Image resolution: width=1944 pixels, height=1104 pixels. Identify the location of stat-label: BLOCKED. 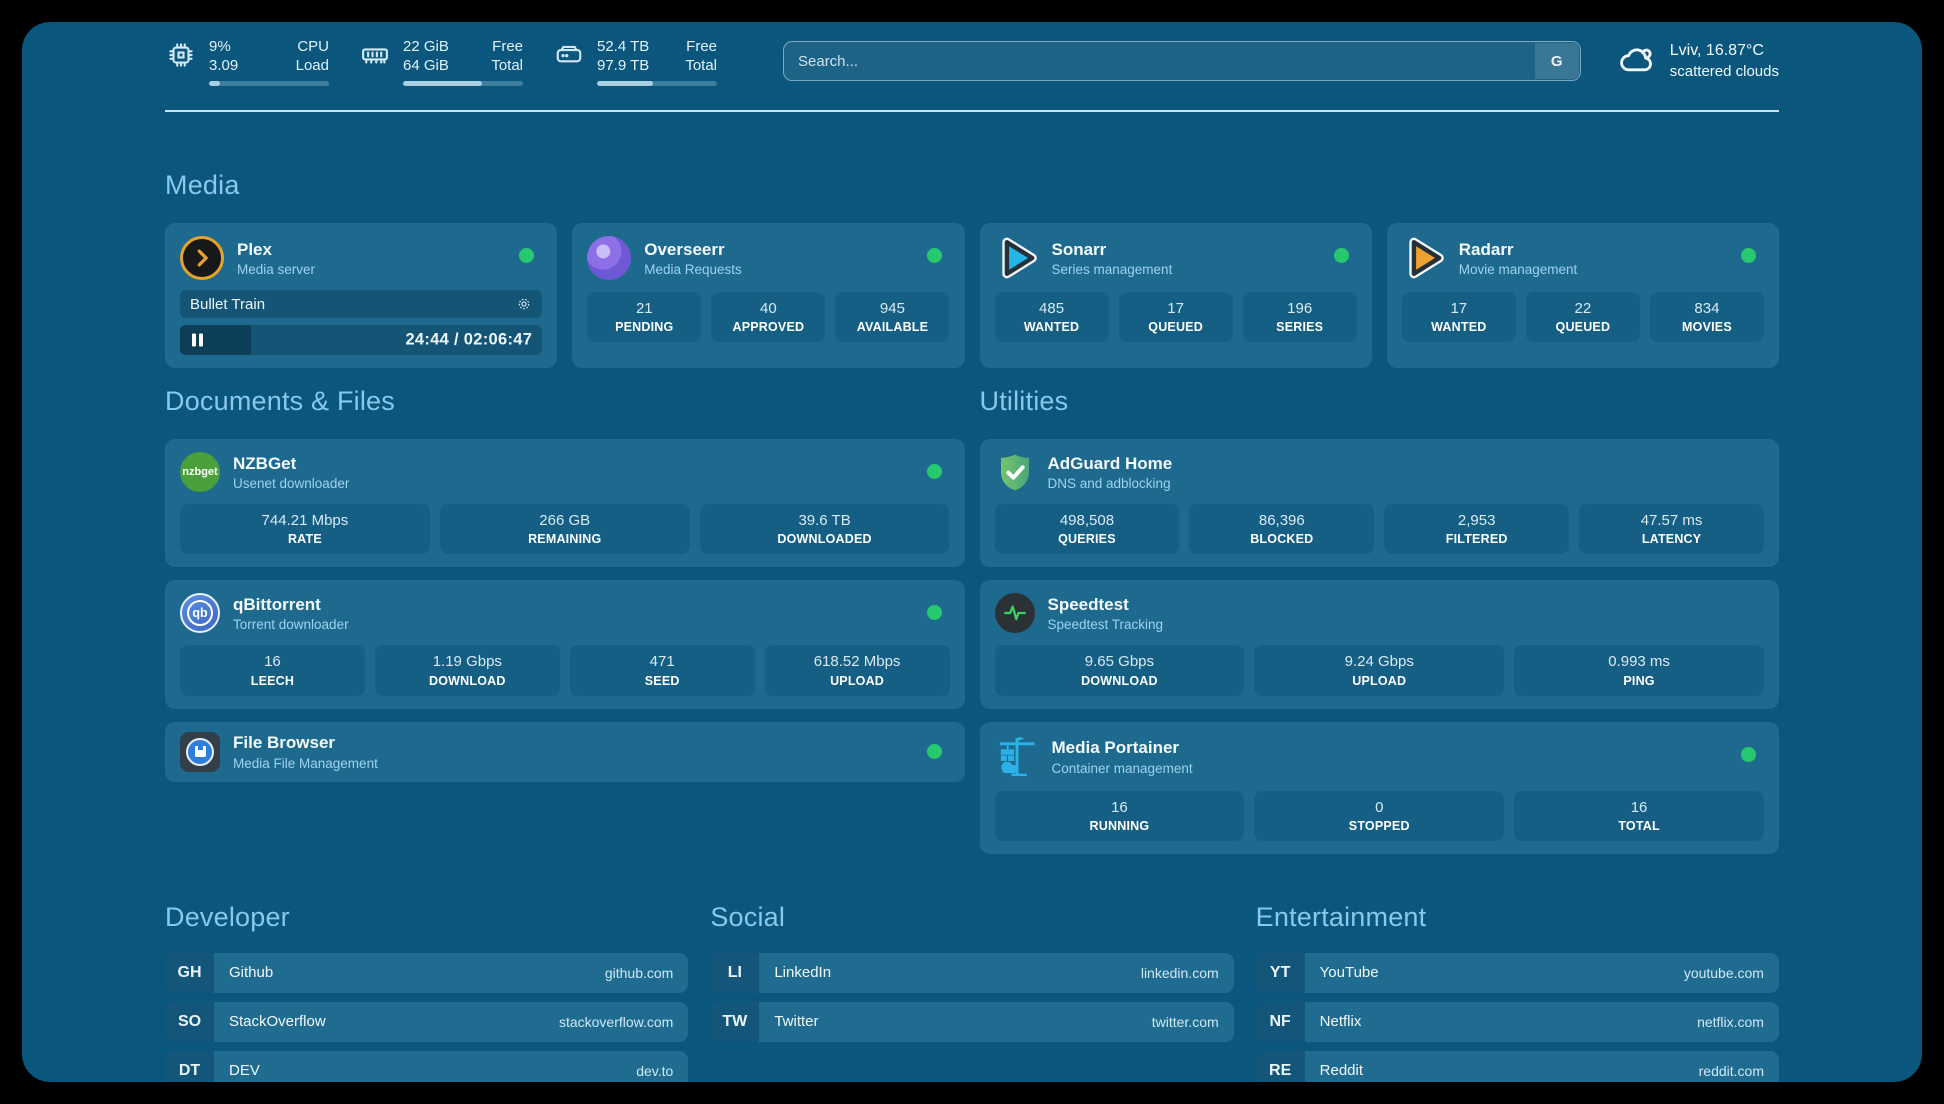
(1282, 539).